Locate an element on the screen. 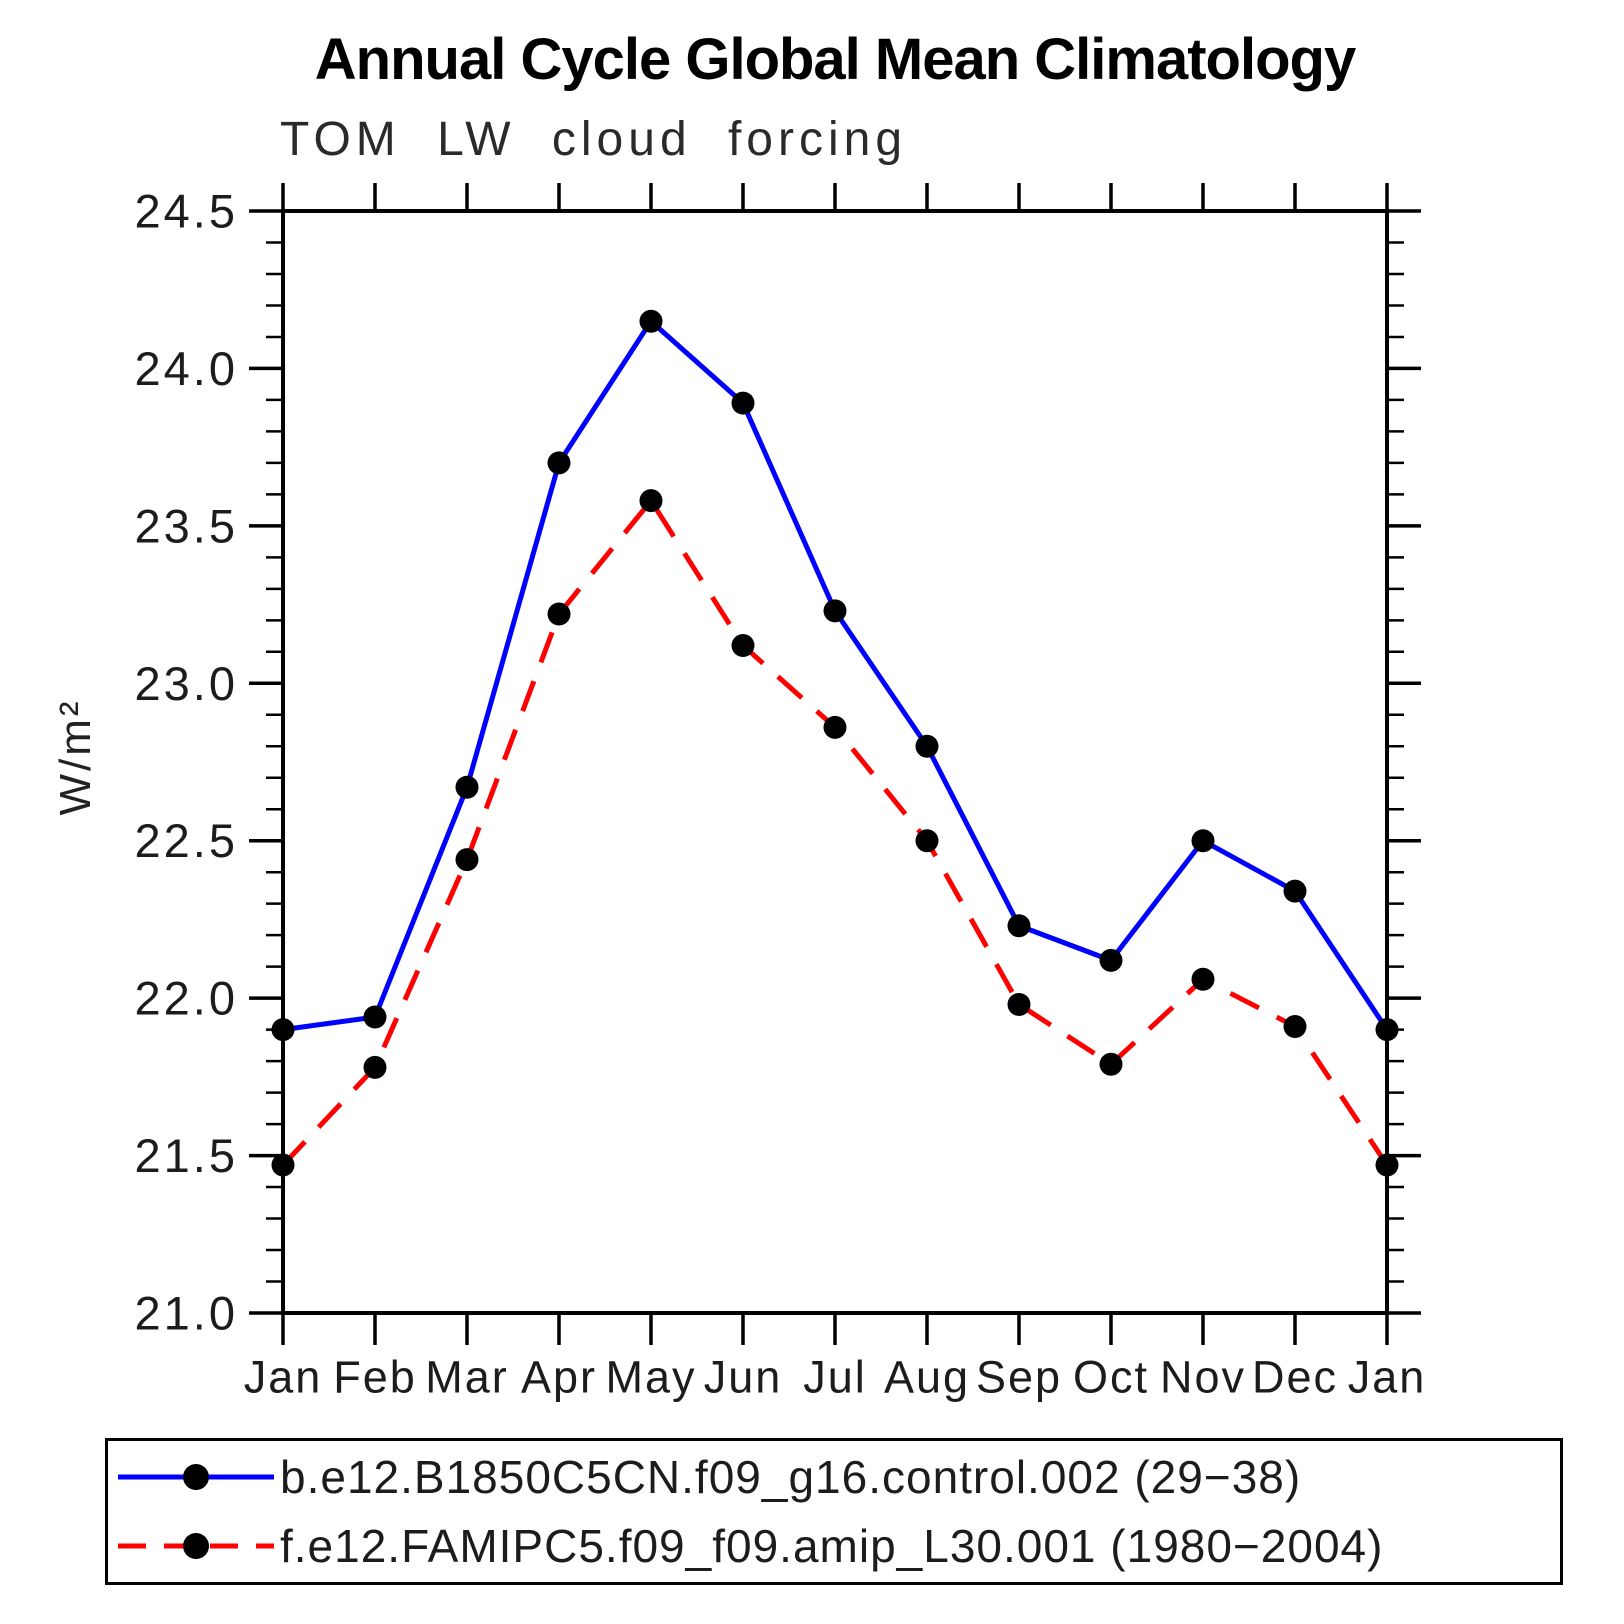 Image resolution: width=1624 pixels, height=1624 pixels. y-tick-label: 21.5 is located at coordinates (186, 1155).